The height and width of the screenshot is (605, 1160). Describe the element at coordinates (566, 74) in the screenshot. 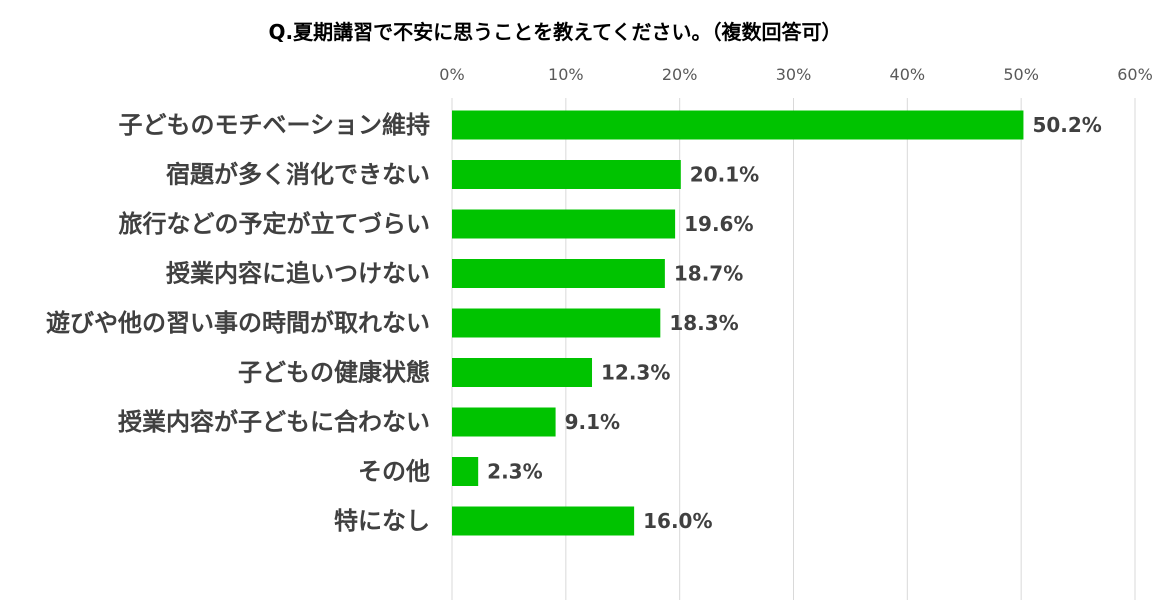

I see `x-tick-label: 10%` at that location.